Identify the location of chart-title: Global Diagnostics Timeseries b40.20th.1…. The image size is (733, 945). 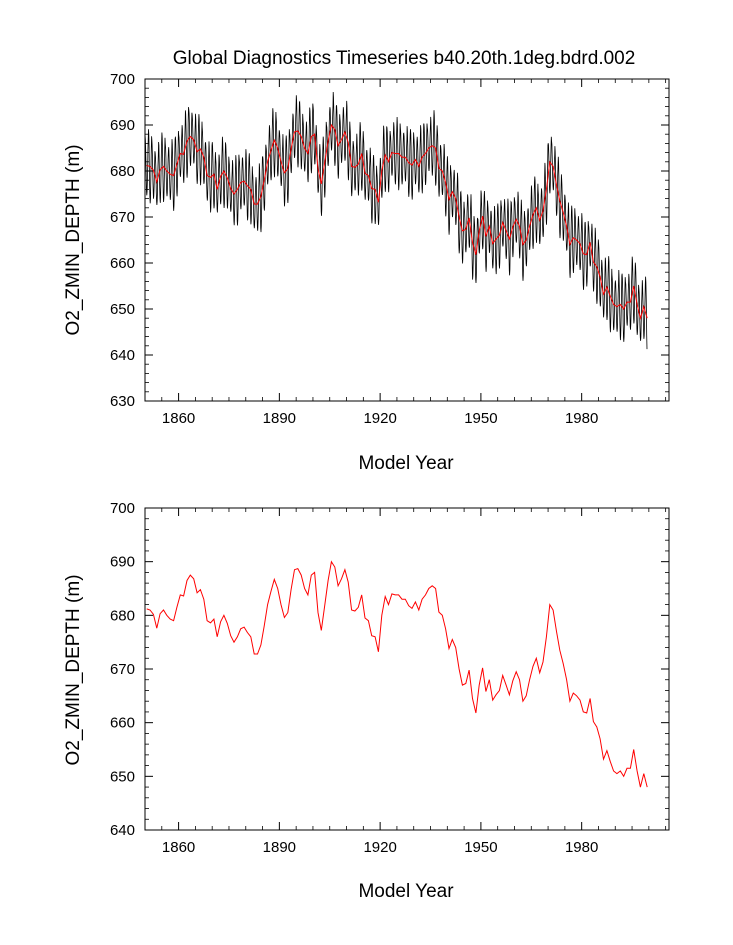
(404, 58).